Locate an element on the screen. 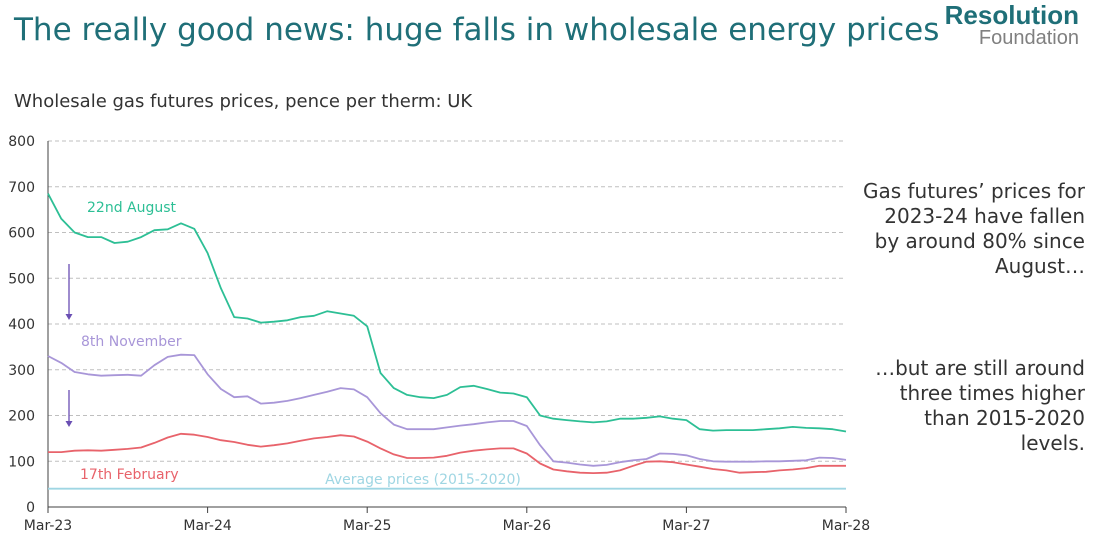 The height and width of the screenshot is (545, 1103). y-tick-label: 400 is located at coordinates (21, 325).